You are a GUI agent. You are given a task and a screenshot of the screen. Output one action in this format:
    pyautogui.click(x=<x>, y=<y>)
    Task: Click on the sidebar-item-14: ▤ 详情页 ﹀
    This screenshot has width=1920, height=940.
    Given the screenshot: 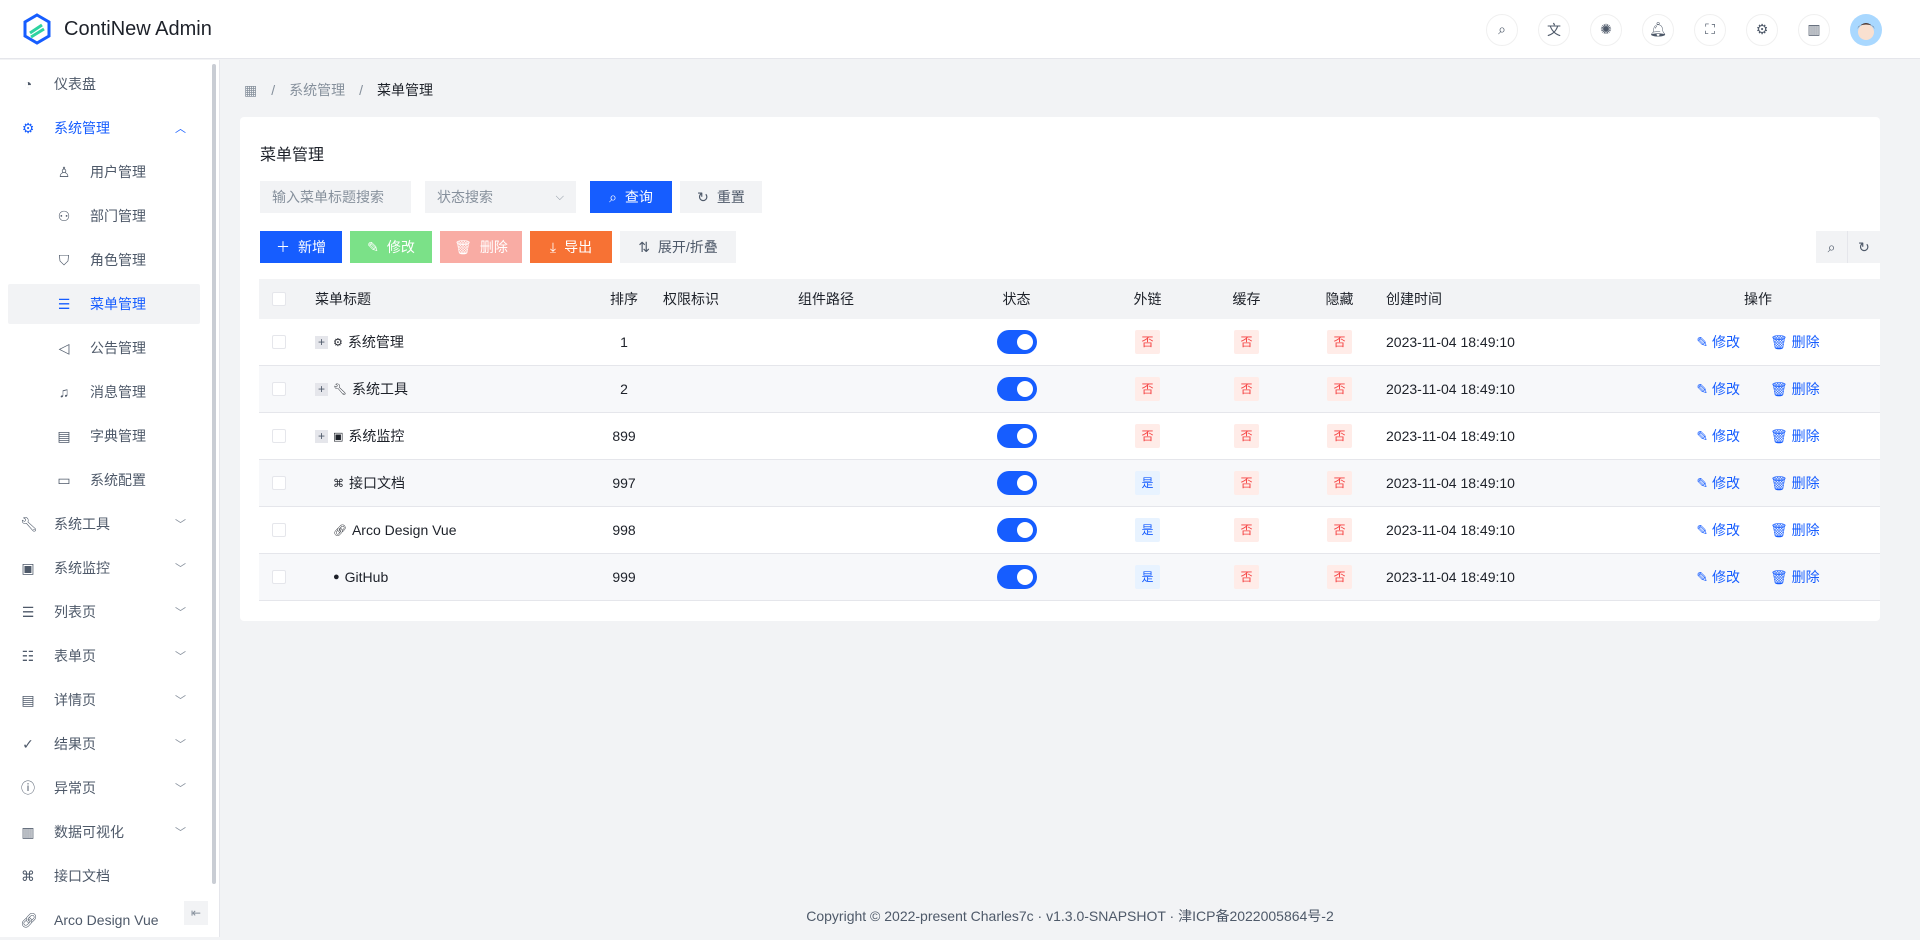 What is the action you would take?
    pyautogui.click(x=104, y=700)
    